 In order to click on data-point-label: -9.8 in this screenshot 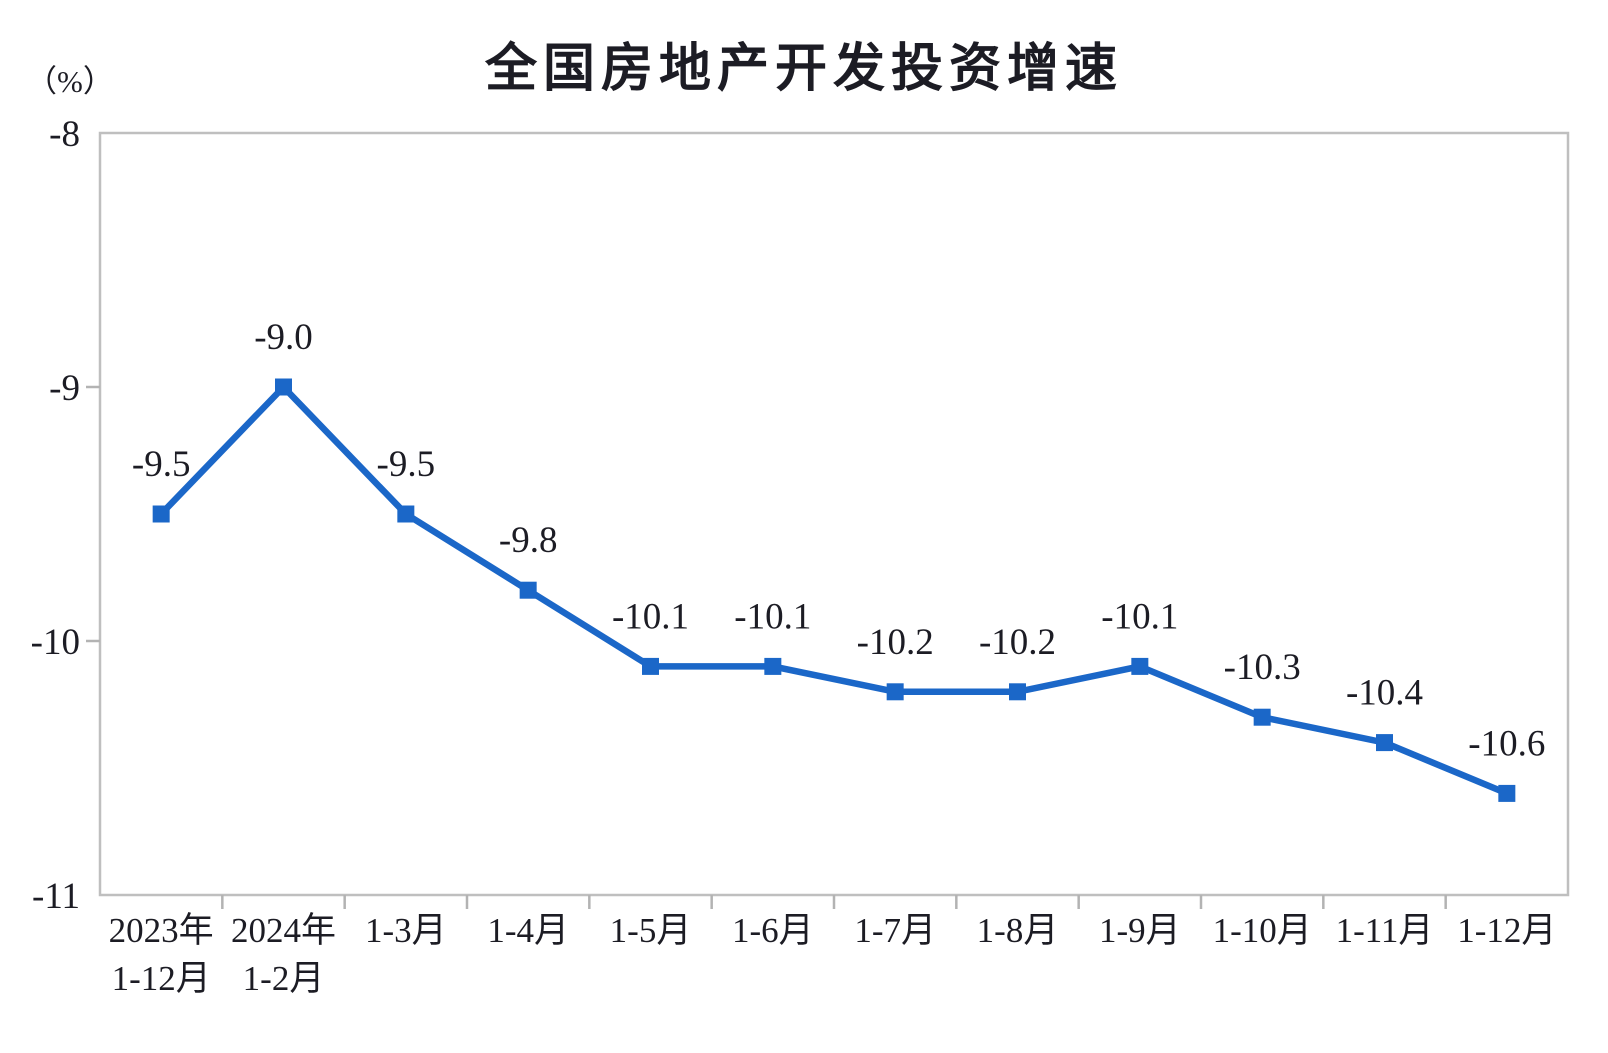, I will do `click(528, 540)`.